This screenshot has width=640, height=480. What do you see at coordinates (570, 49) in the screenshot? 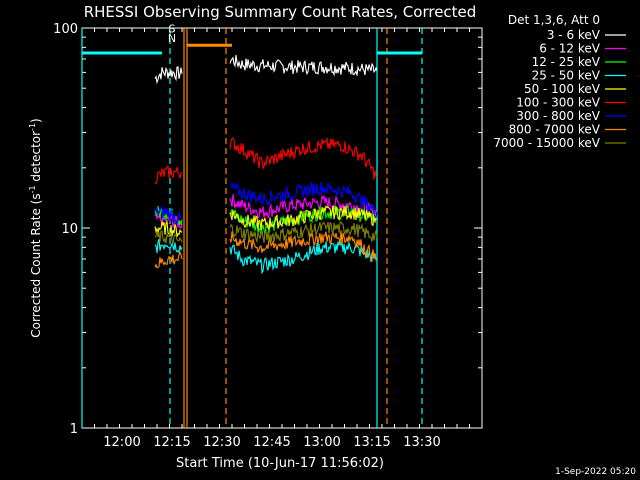
I see `legend-label: 6 - 12 keV` at bounding box center [570, 49].